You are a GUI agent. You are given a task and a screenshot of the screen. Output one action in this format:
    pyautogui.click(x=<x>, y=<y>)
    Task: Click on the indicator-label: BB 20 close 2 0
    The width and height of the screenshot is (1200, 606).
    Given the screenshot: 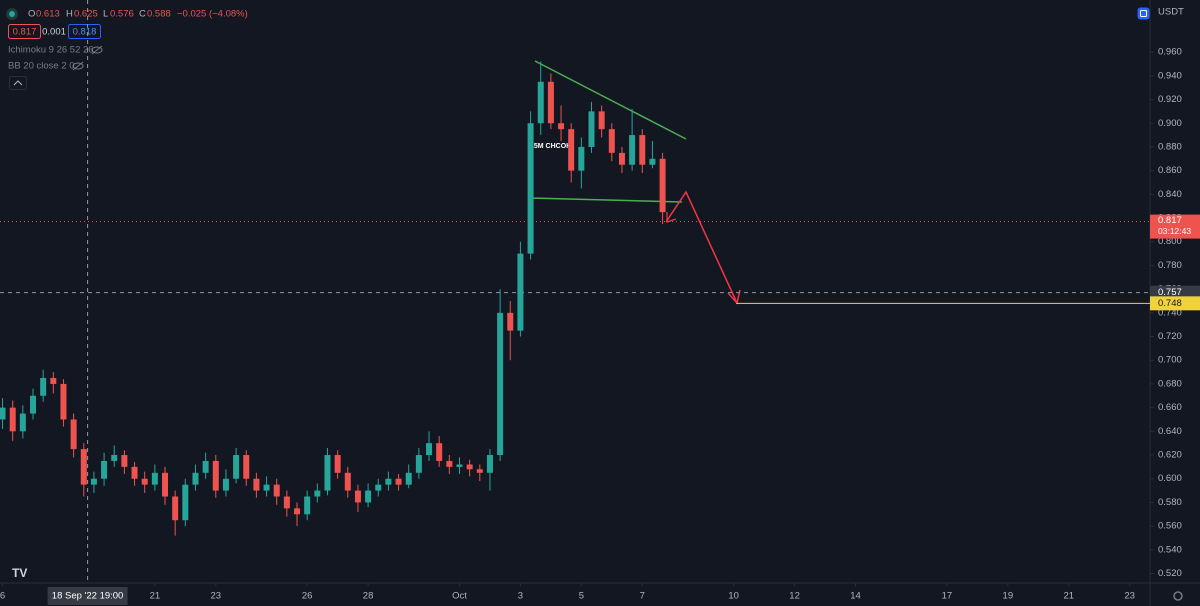 What is the action you would take?
    pyautogui.click(x=41, y=66)
    